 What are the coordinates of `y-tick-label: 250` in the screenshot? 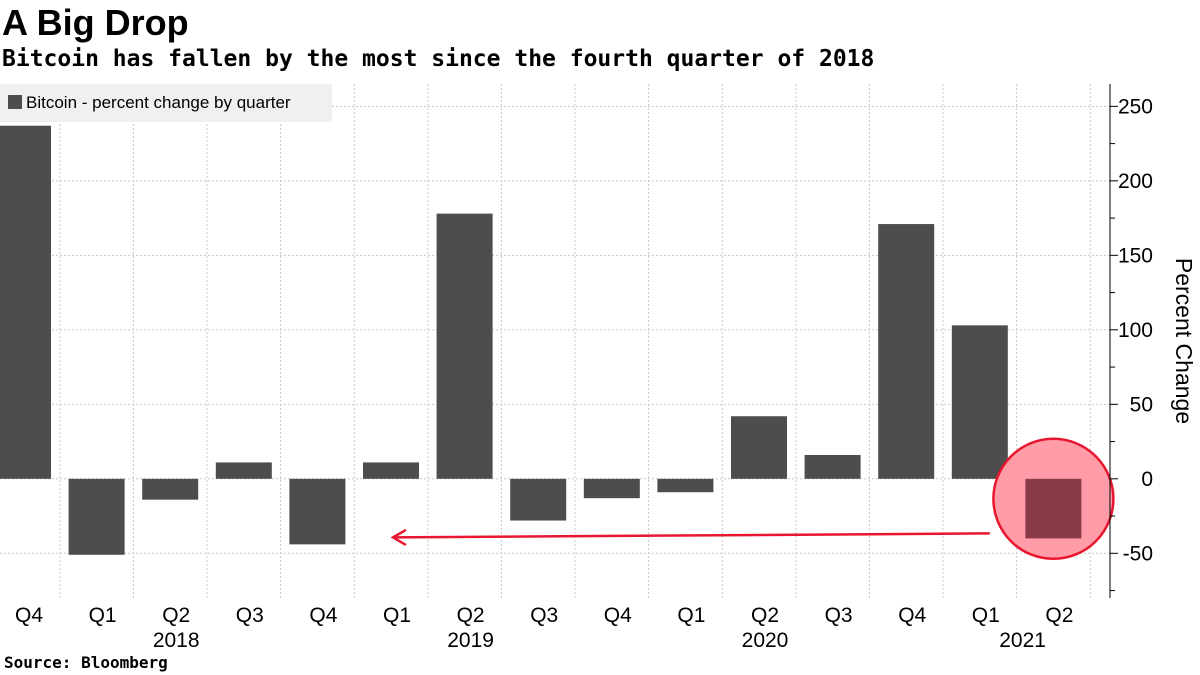 It's located at (1135, 106).